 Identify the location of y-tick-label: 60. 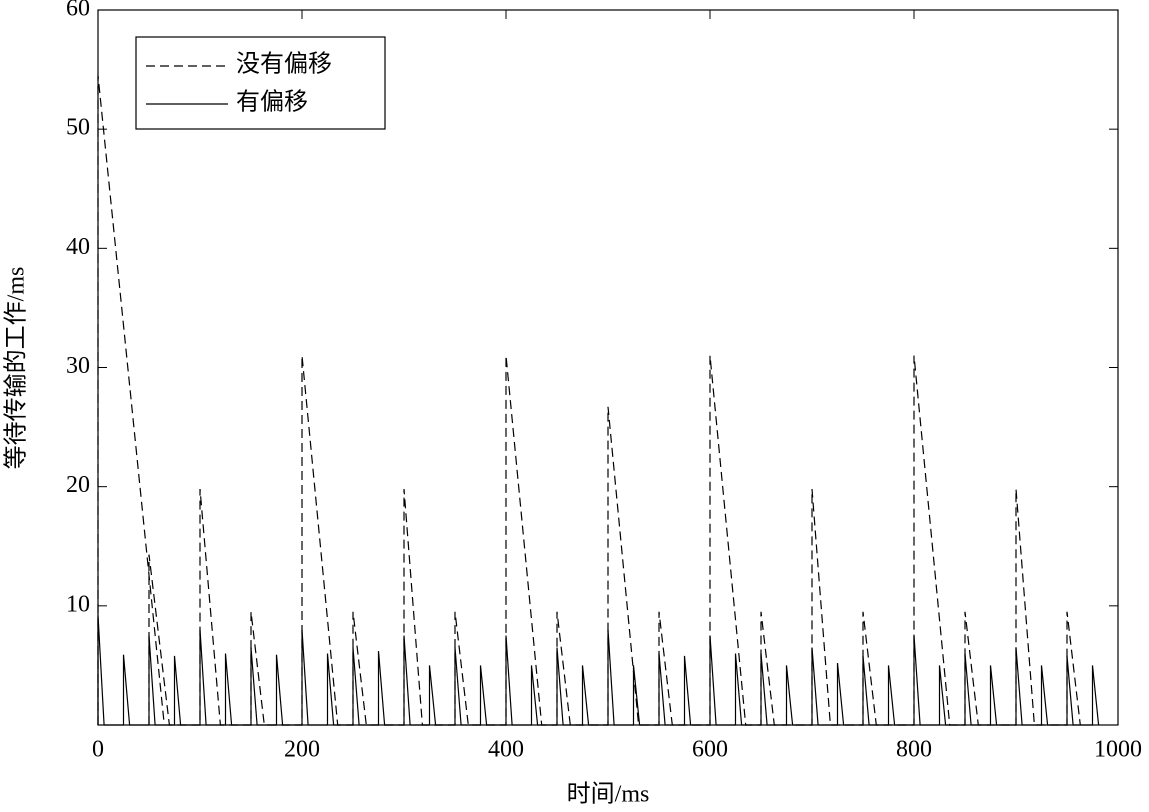
(78, 11).